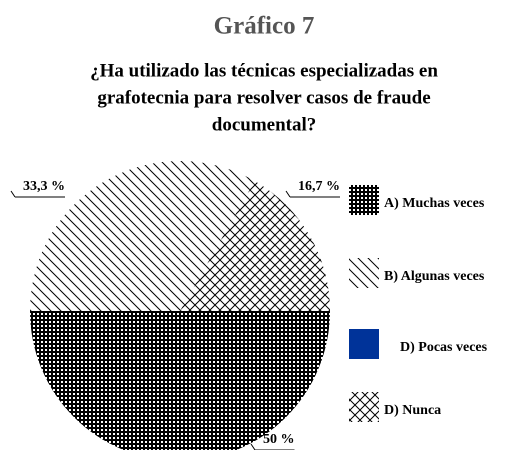  Describe the element at coordinates (264, 124) in the screenshot. I see `chart-subtitle: documental?` at that location.